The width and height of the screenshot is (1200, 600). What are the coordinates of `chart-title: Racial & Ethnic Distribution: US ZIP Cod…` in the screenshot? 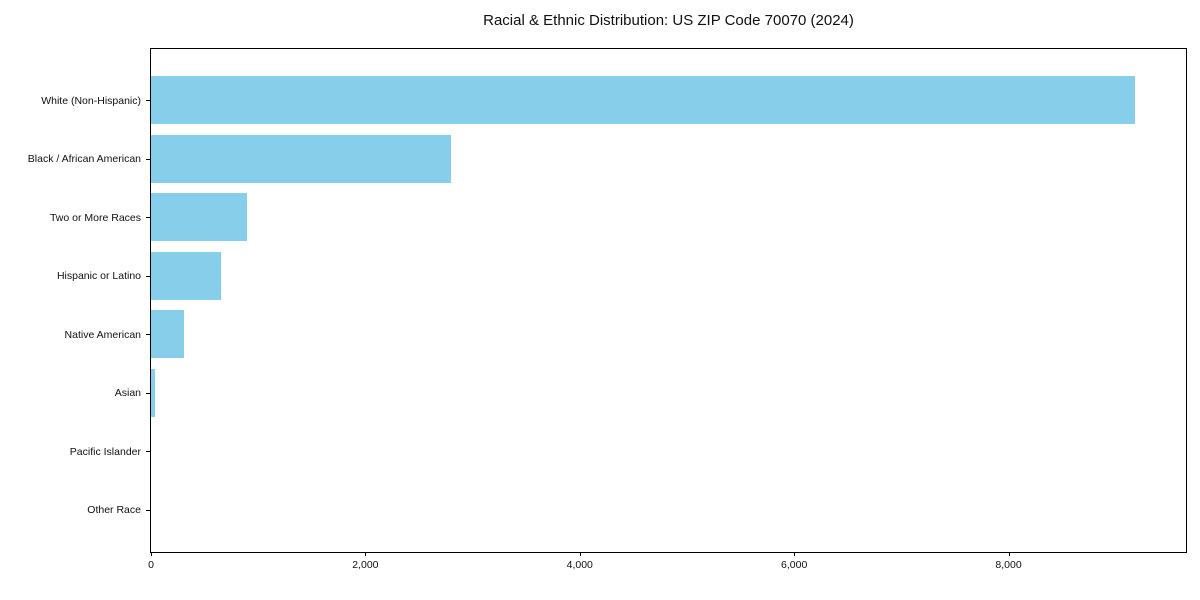 It's located at (668, 20).